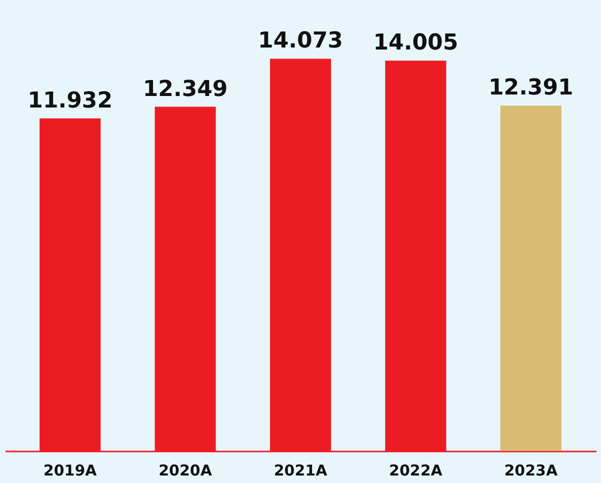 The height and width of the screenshot is (483, 601). I want to click on data-label: 14.005, so click(415, 43).